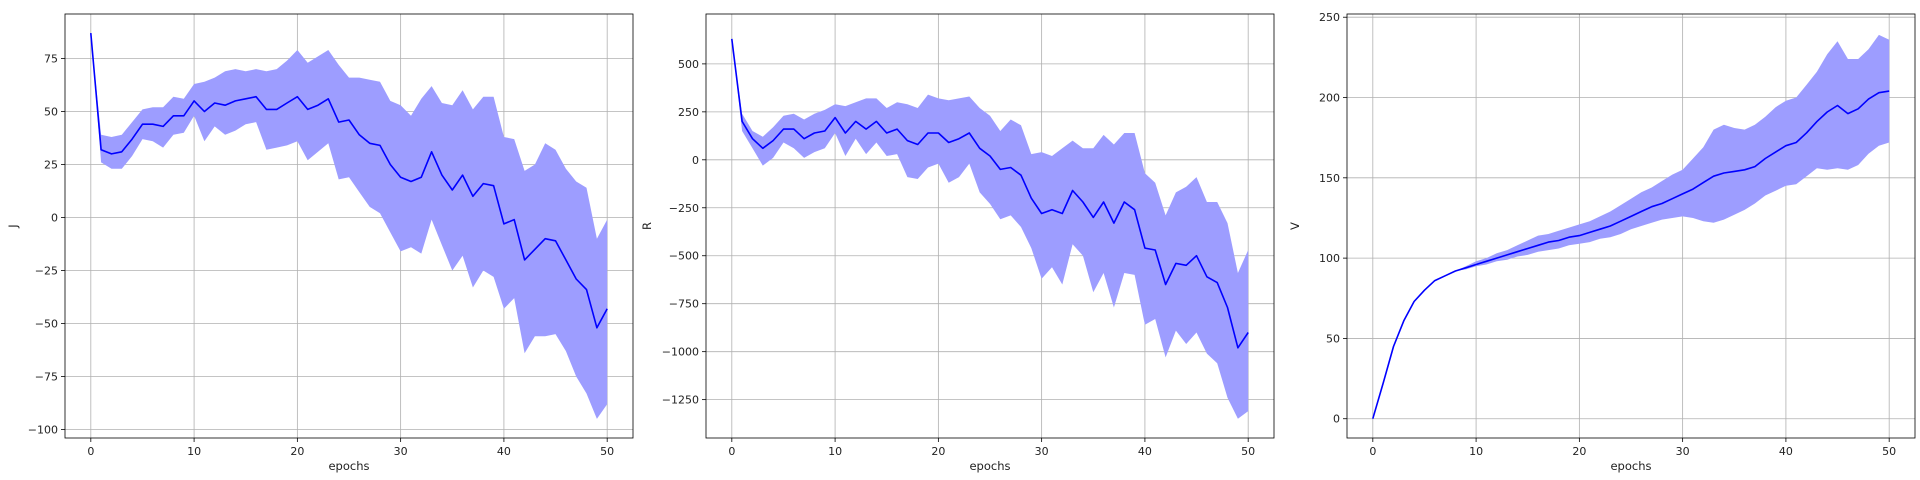 The image size is (1920, 480). I want to click on y-tick-label: −100, so click(43, 430).